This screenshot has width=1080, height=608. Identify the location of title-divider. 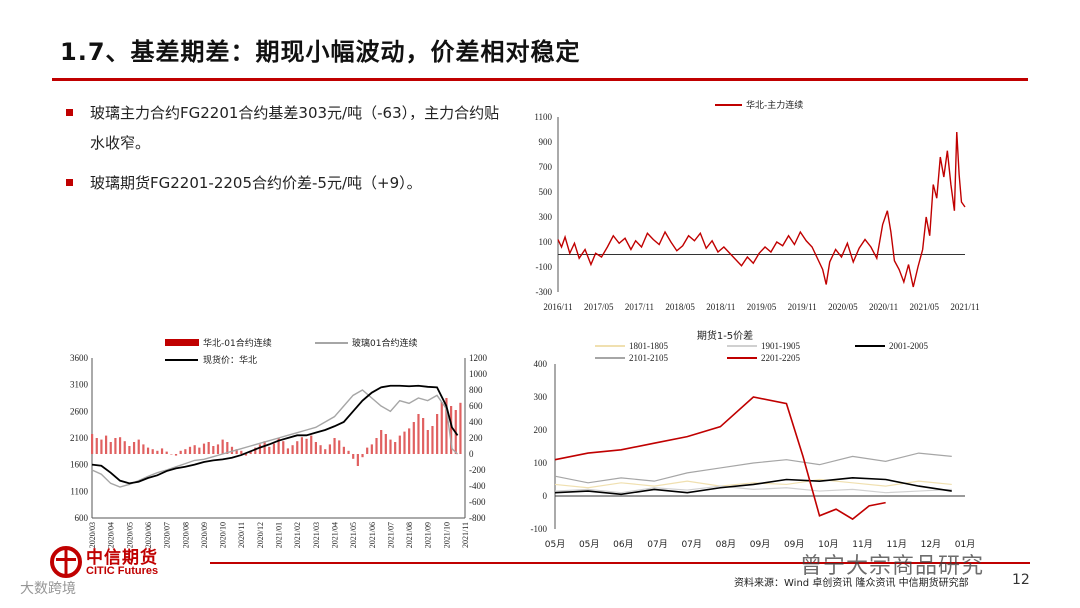
(540, 79).